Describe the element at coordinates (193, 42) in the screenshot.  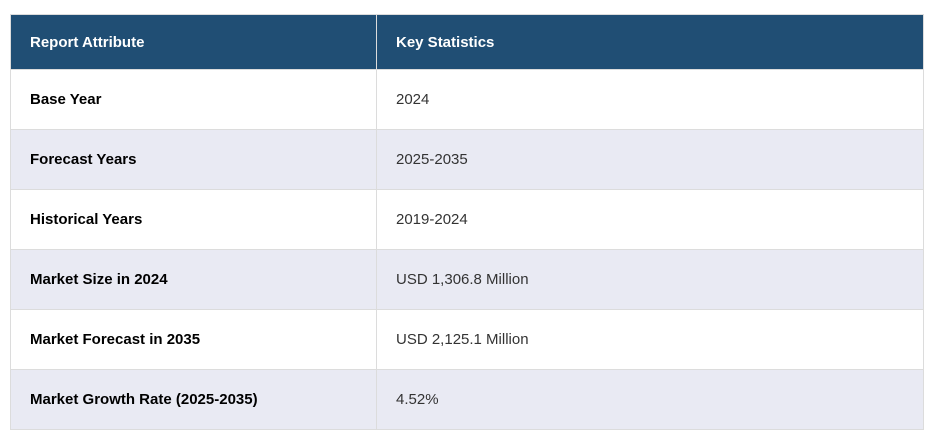
I see `column-header-report-attribute: Report Attribute` at that location.